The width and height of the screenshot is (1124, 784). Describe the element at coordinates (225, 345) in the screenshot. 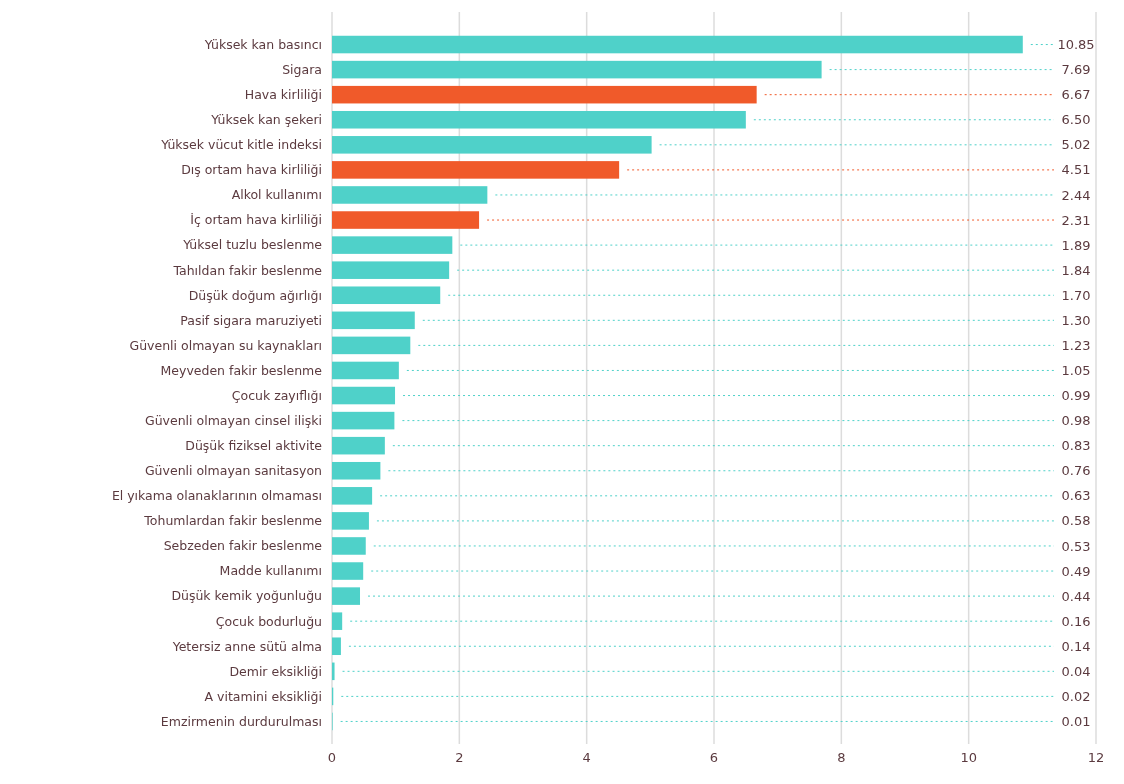

I see `y-tick-label: Güvenli olmayan su kaynakları` at that location.